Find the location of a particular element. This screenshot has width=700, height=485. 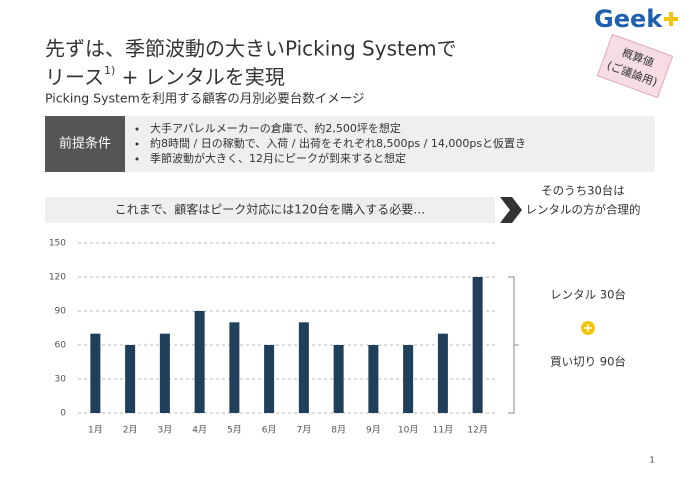

premise-label: 前提条件 is located at coordinates (85, 144).